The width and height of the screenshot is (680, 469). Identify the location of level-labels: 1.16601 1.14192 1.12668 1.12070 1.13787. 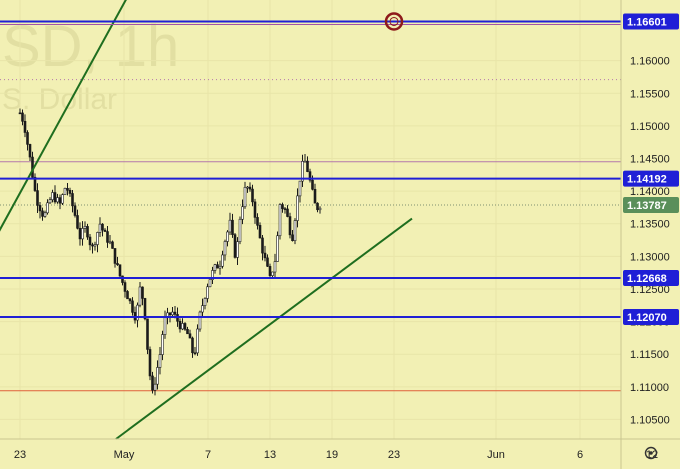
(651, 169).